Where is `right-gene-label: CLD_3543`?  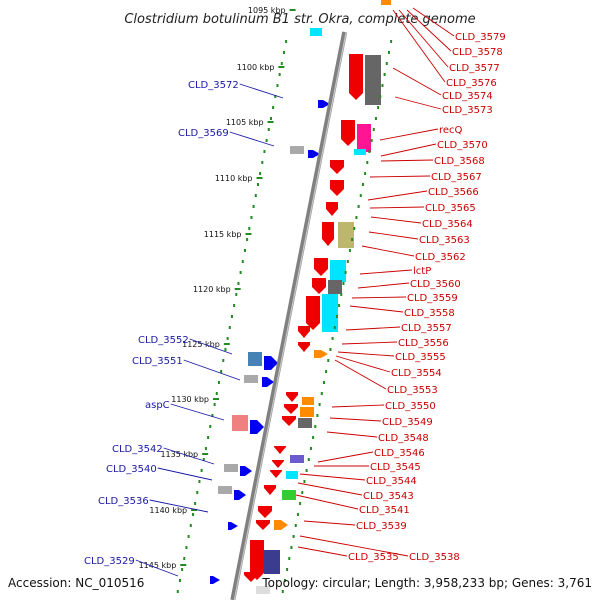
right-gene-label: CLD_3543 is located at coordinates (388, 496).